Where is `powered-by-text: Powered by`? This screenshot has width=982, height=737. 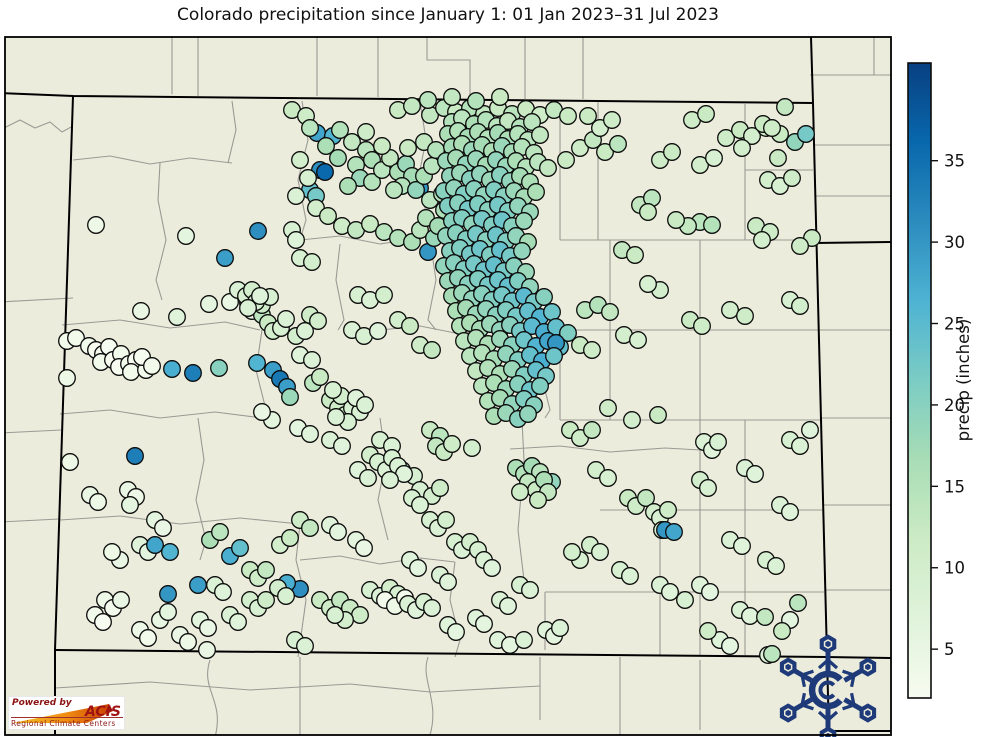 powered-by-text: Powered by is located at coordinates (42, 703).